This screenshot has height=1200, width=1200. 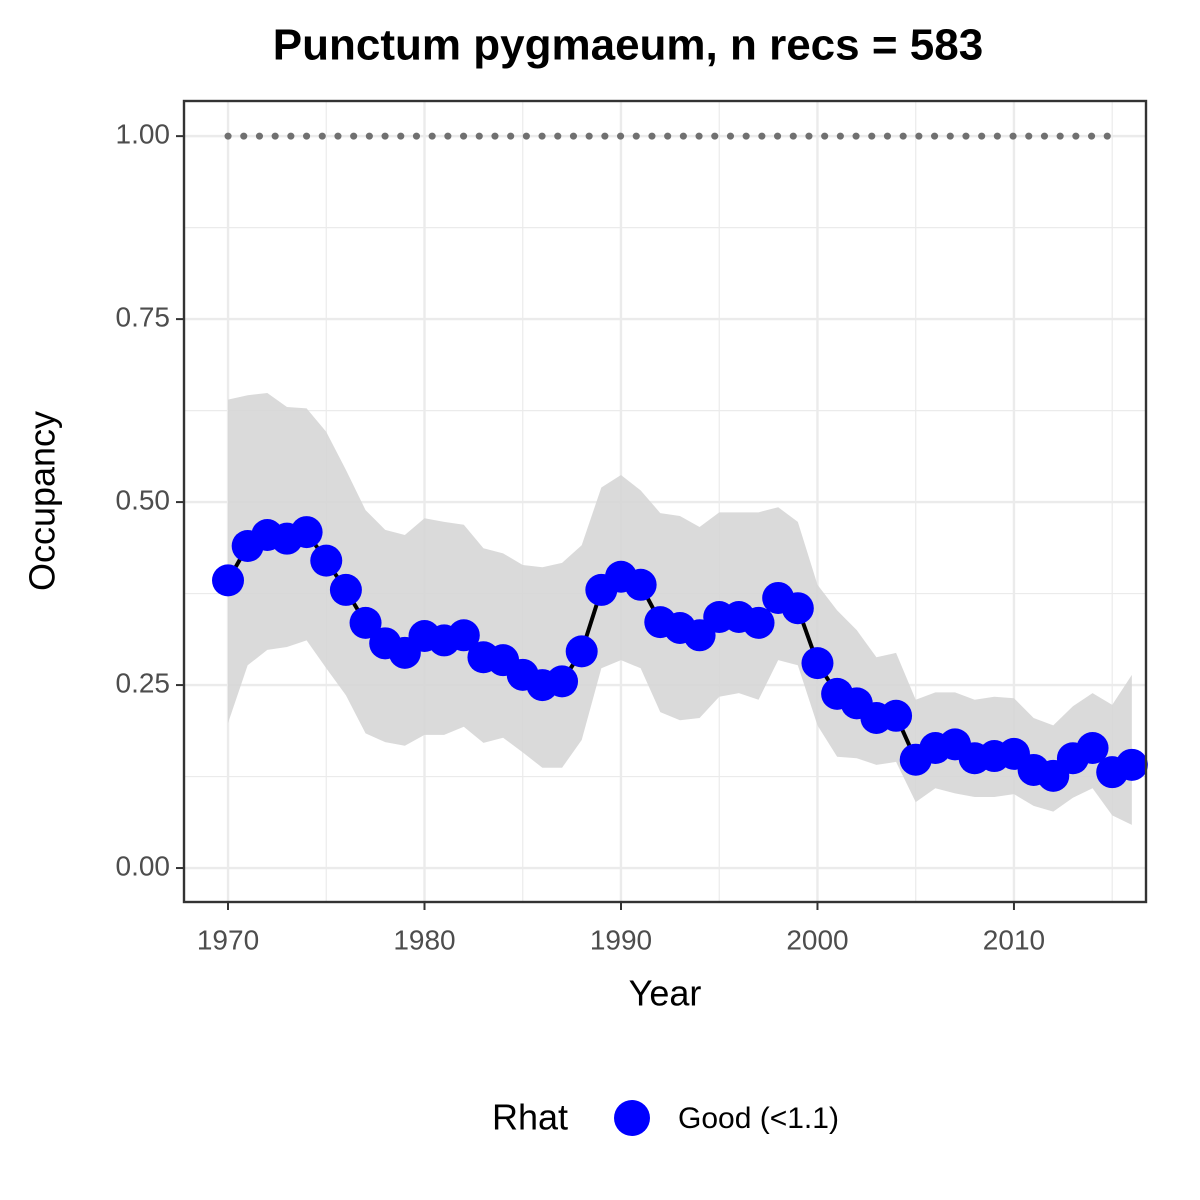 I want to click on x-tick-label: 1980, so click(x=424, y=939).